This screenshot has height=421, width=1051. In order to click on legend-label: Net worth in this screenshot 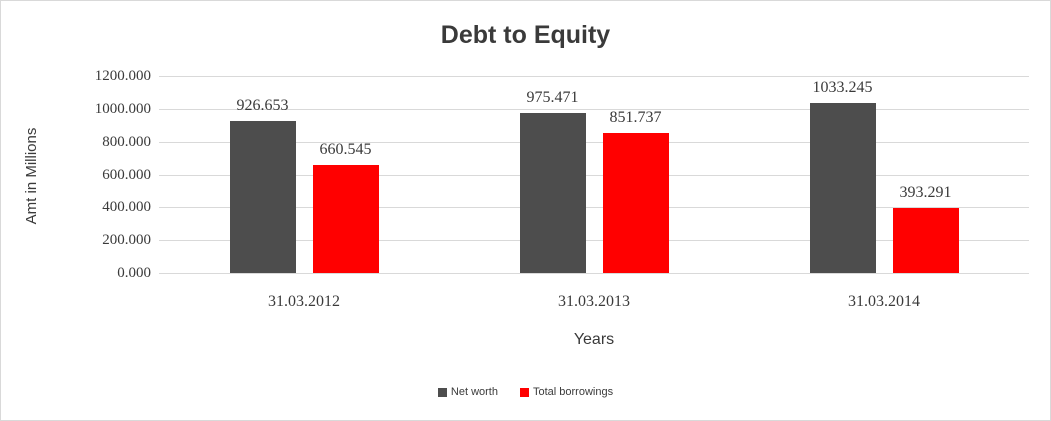, I will do `click(474, 392)`.